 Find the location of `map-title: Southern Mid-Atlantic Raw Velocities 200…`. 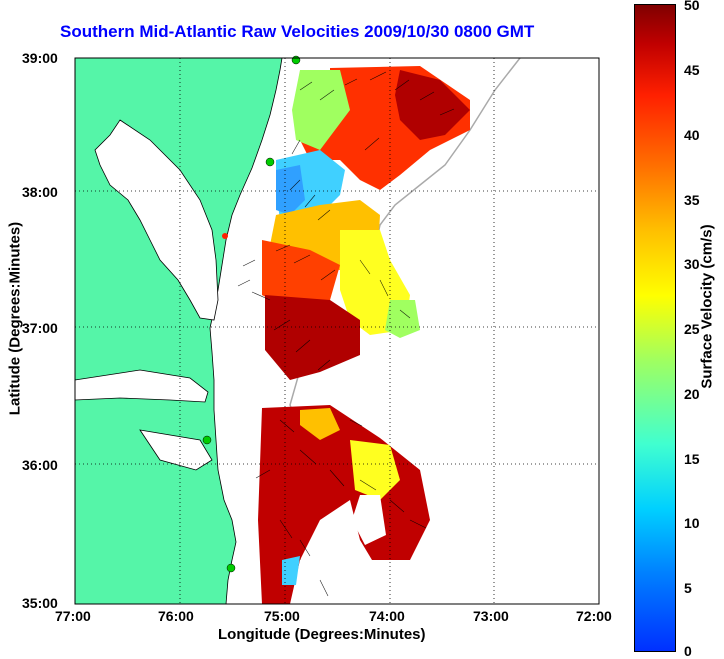

map-title: Southern Mid-Atlantic Raw Velocities 200… is located at coordinates (297, 31).